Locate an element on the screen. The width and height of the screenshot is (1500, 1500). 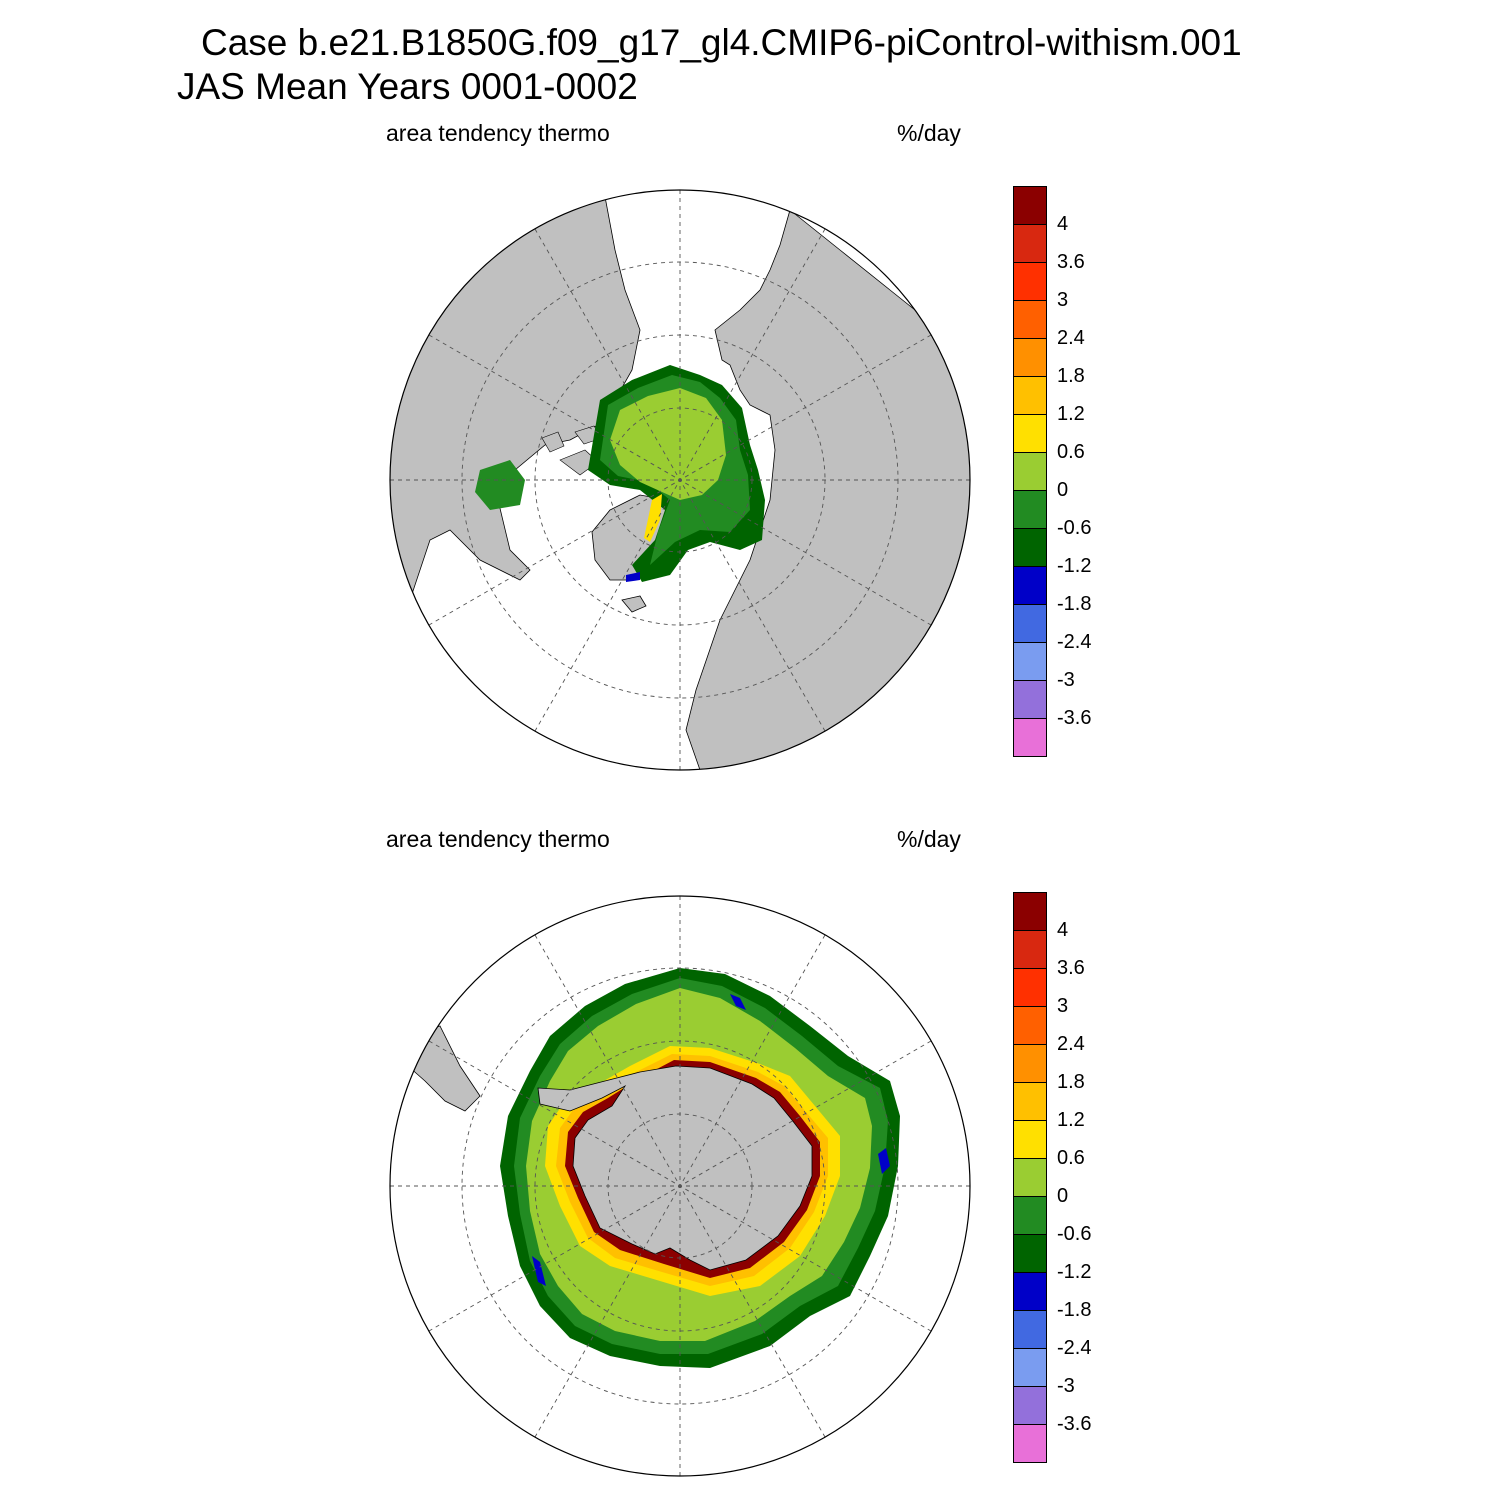
north-field-light-green is located at coordinates (668, 444).